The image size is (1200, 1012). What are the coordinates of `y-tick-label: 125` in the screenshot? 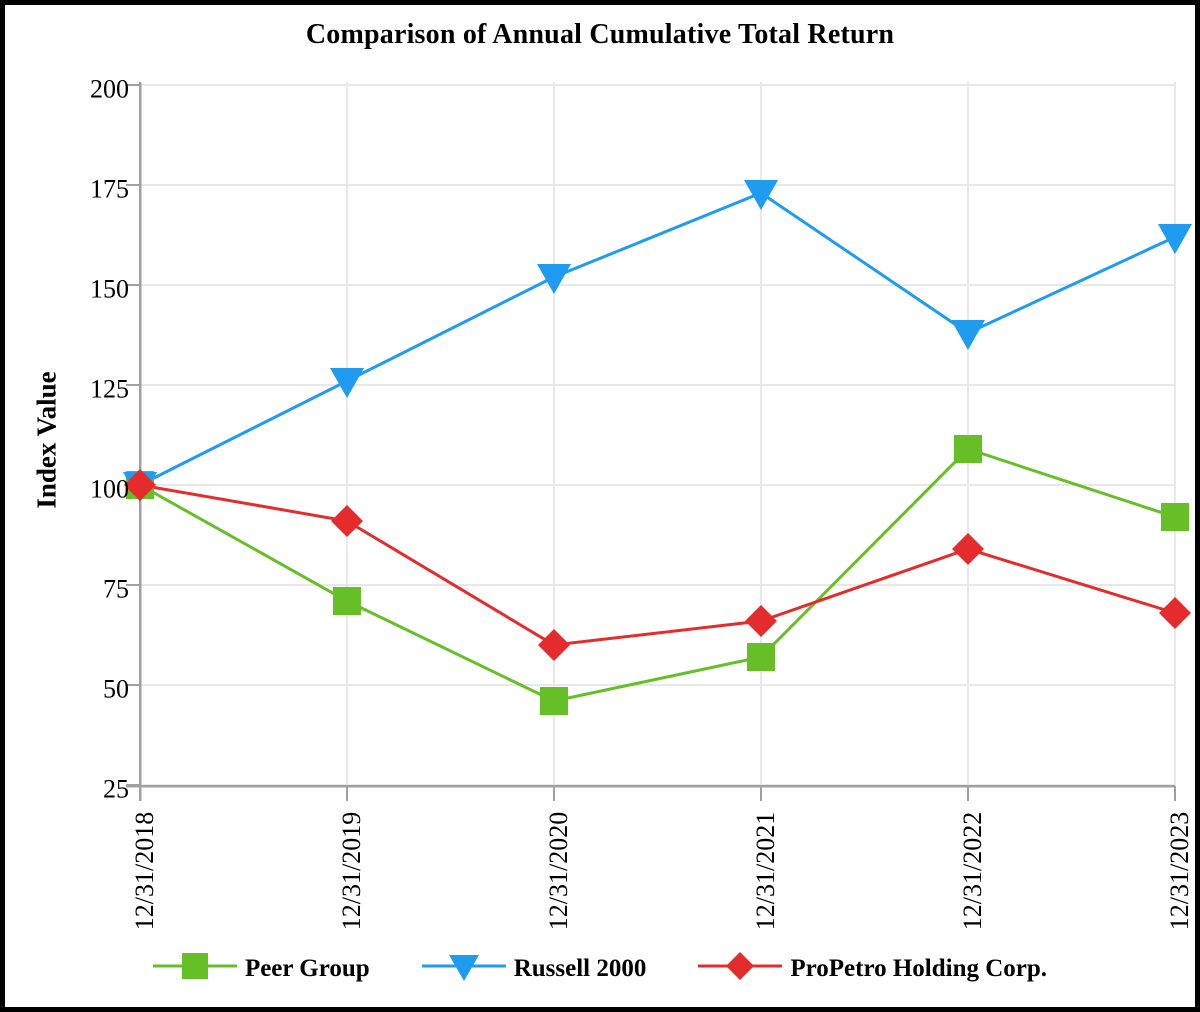 It's located at (109, 389).